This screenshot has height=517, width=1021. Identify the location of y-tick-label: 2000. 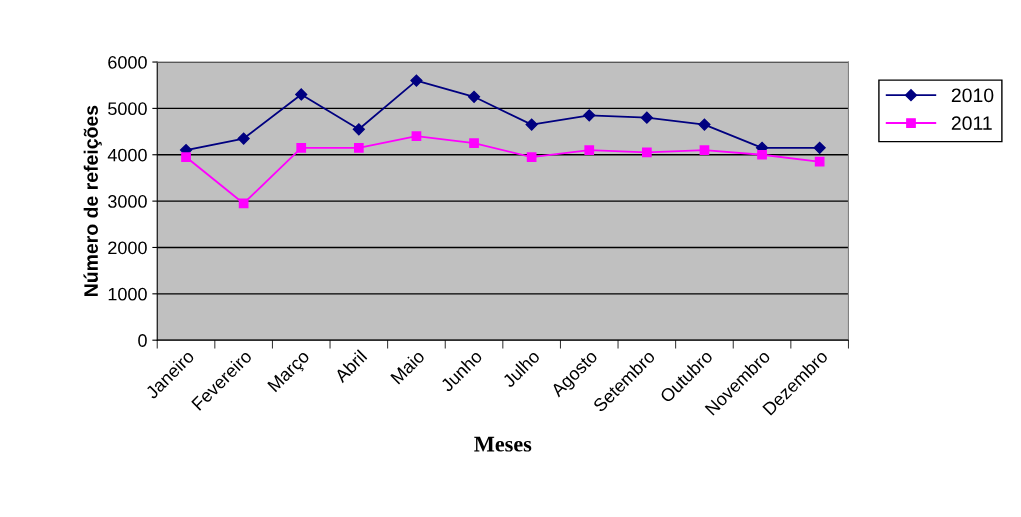
(127, 248).